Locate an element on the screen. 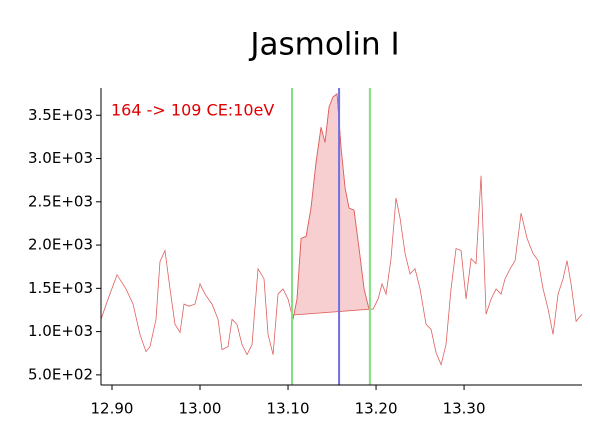 The image size is (590, 430). x-tick-label: 13.20 is located at coordinates (376, 409).